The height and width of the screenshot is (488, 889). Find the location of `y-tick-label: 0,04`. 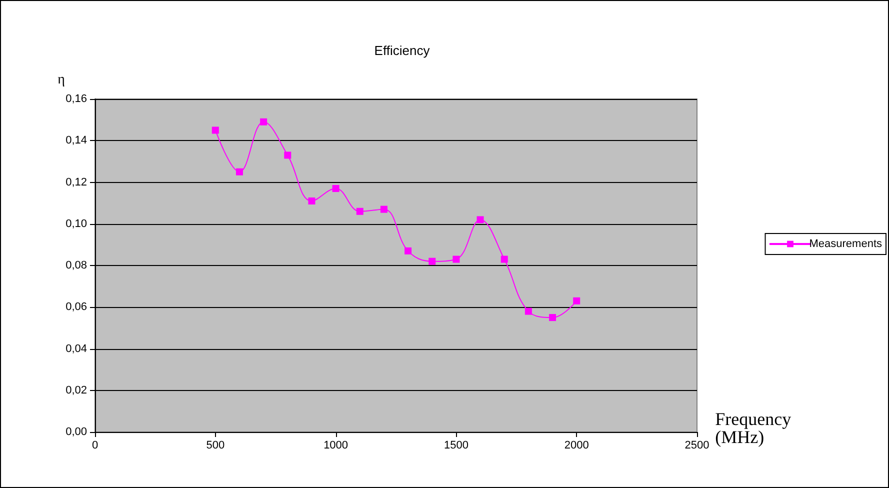

y-tick-label: 0,04 is located at coordinates (76, 348).